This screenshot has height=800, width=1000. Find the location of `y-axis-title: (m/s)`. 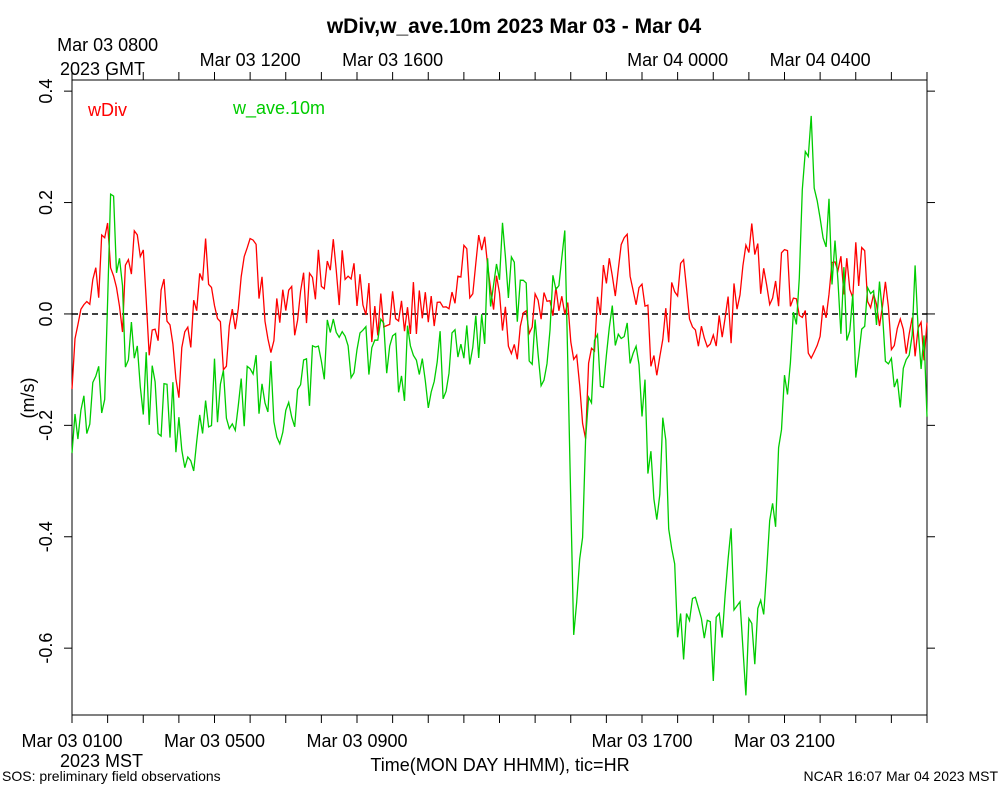

y-axis-title: (m/s) is located at coordinates (28, 398).